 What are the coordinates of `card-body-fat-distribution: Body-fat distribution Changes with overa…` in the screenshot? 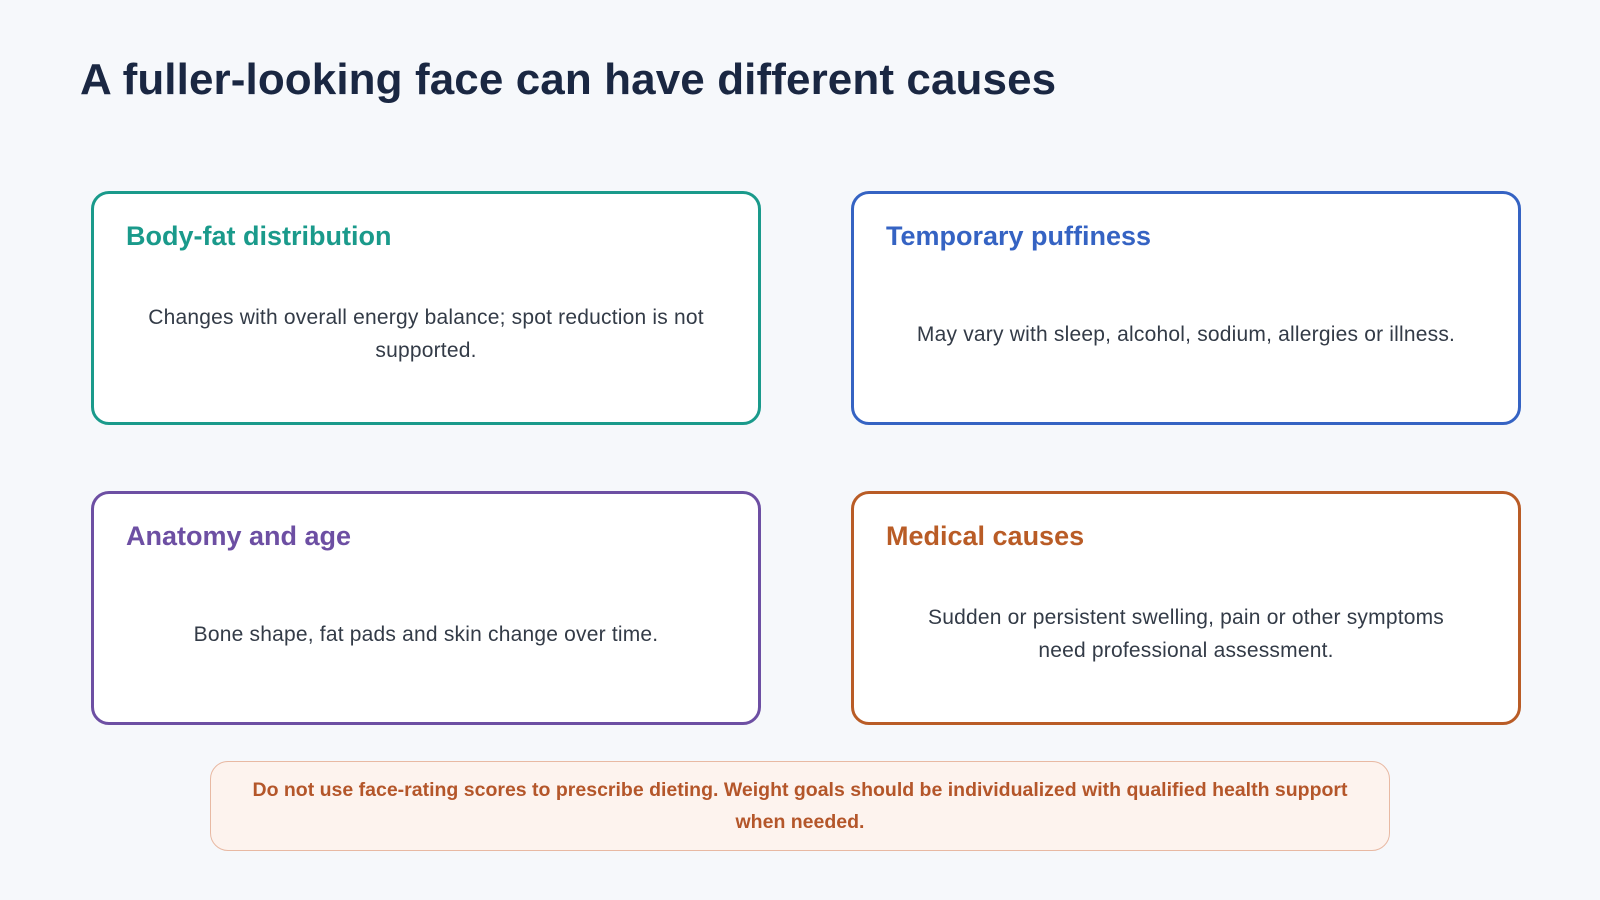 It's located at (426, 308).